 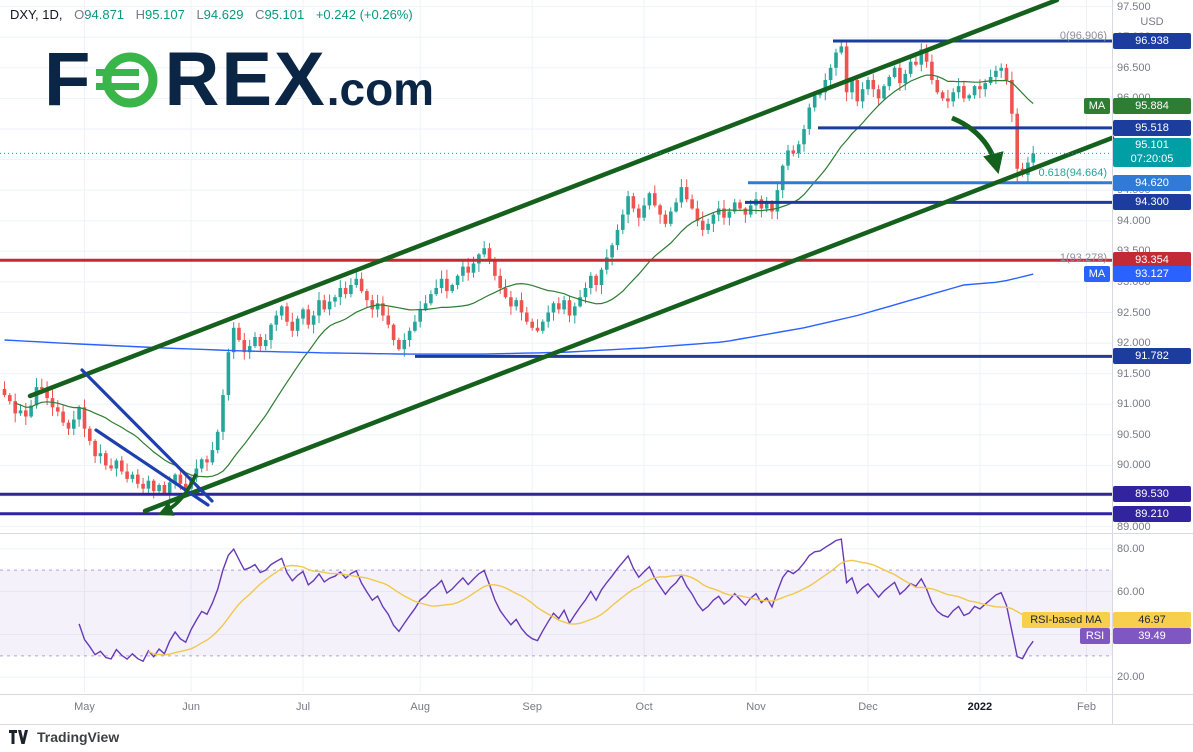 I want to click on rsi-tick: 80.00, so click(x=1131, y=548).